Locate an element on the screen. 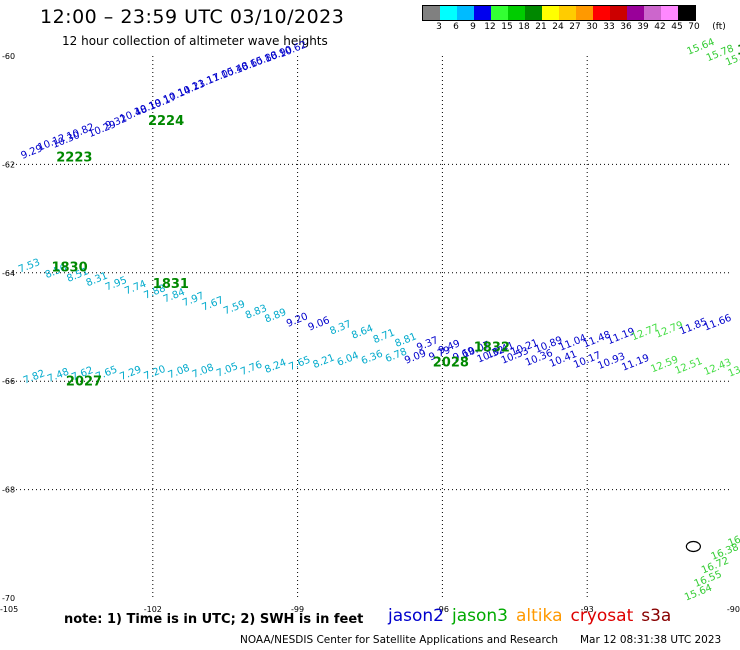 This screenshot has width=740, height=650. legend-tick-label: 21 is located at coordinates (541, 27).